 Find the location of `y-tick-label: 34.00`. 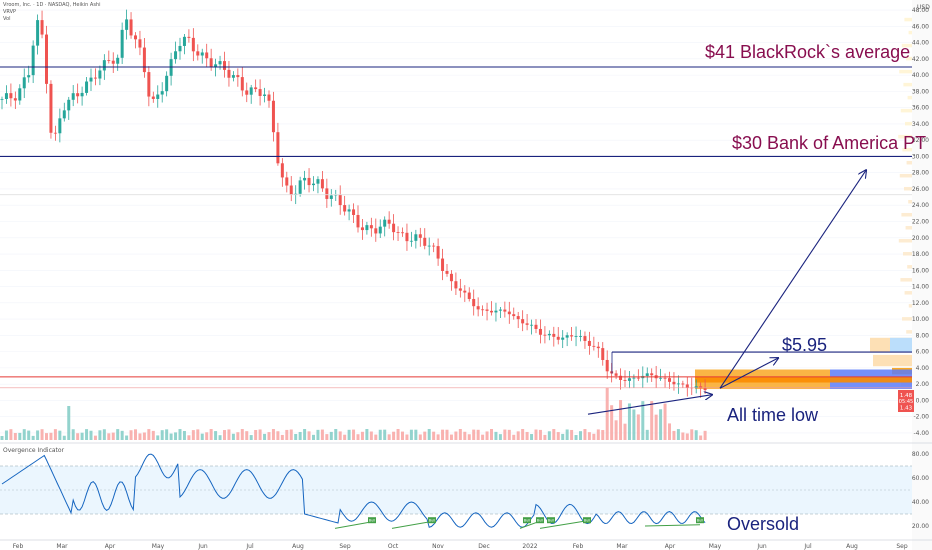

y-tick-label: 34.00 is located at coordinates (920, 124).